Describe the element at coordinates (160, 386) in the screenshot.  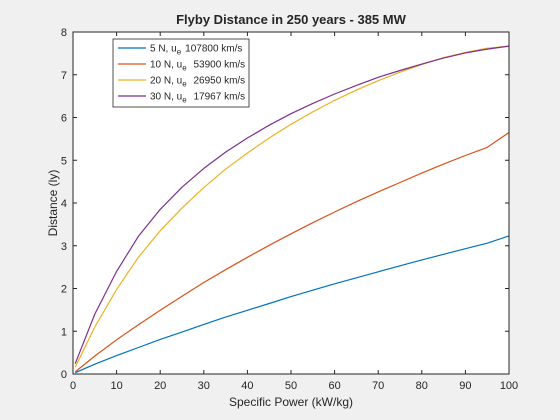
I see `x-tick-label: 20` at that location.